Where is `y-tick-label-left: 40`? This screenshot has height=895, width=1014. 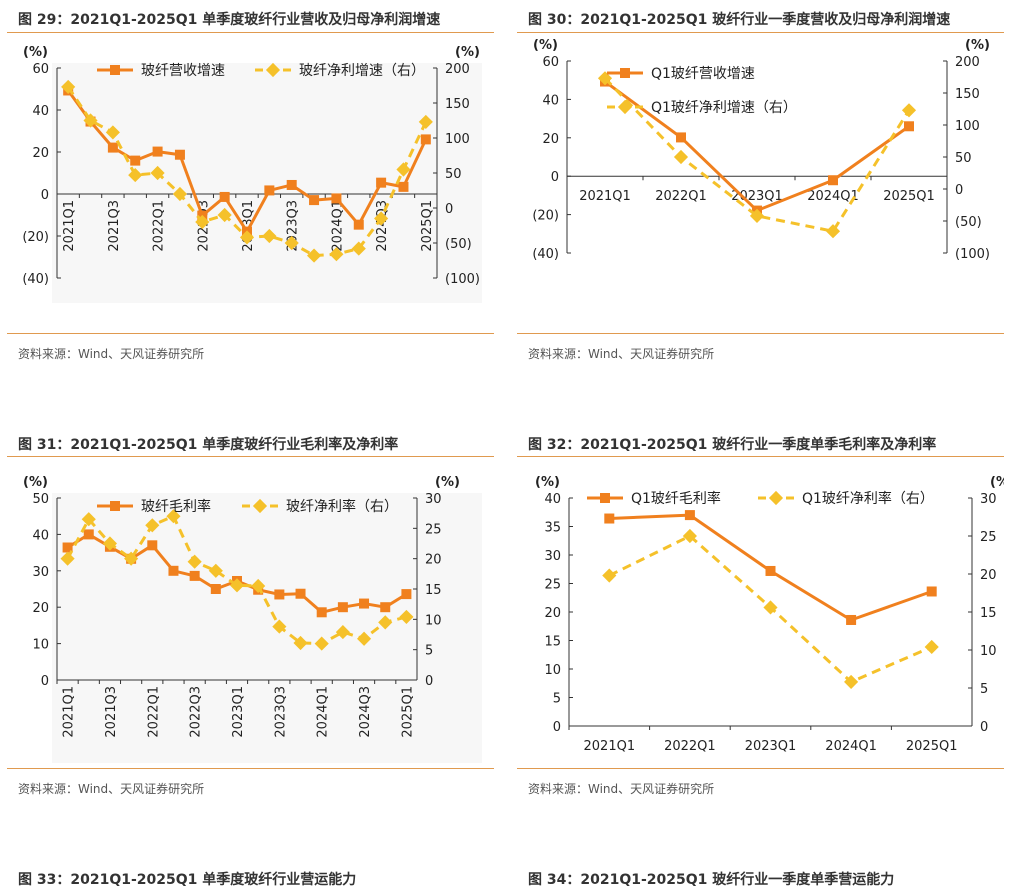 y-tick-label-left: 40 is located at coordinates (550, 100).